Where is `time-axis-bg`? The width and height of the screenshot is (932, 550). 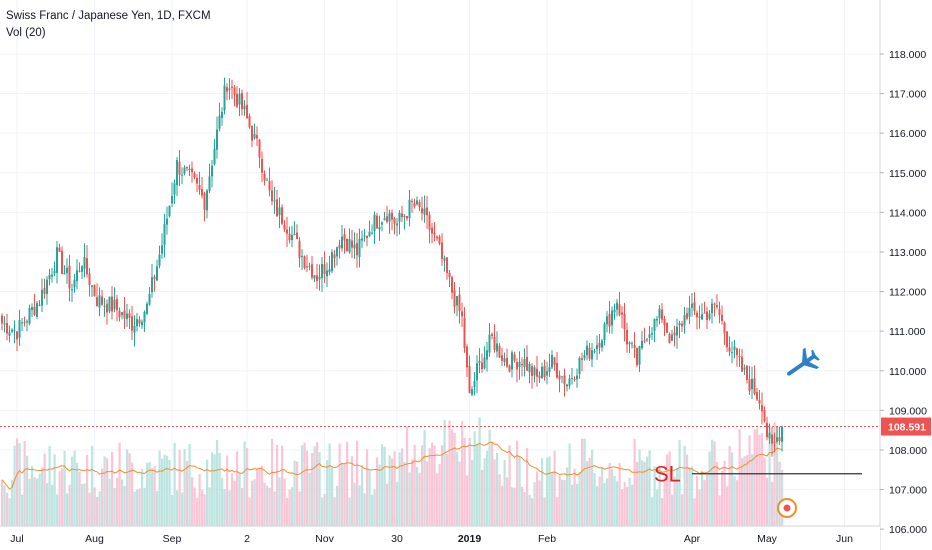
time-axis-bg is located at coordinates (440, 538).